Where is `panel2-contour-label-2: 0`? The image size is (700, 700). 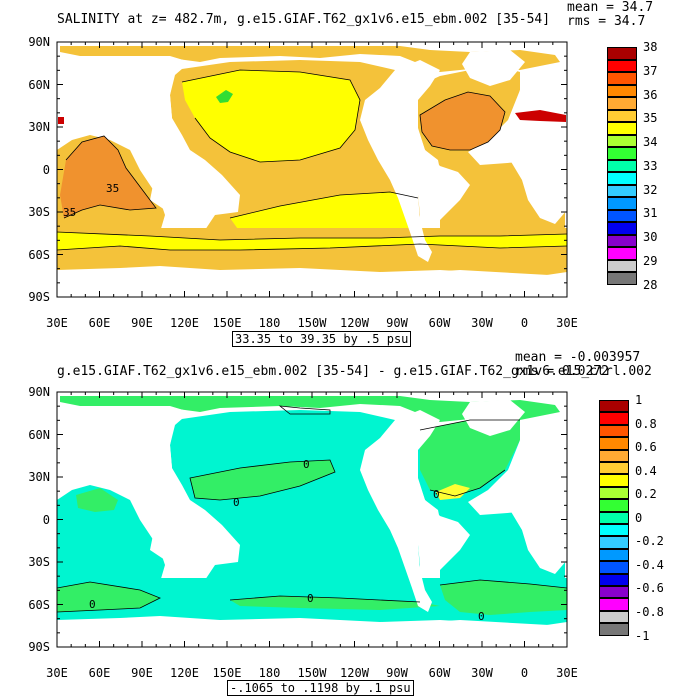 panel2-contour-label-2: 0 is located at coordinates (236, 502).